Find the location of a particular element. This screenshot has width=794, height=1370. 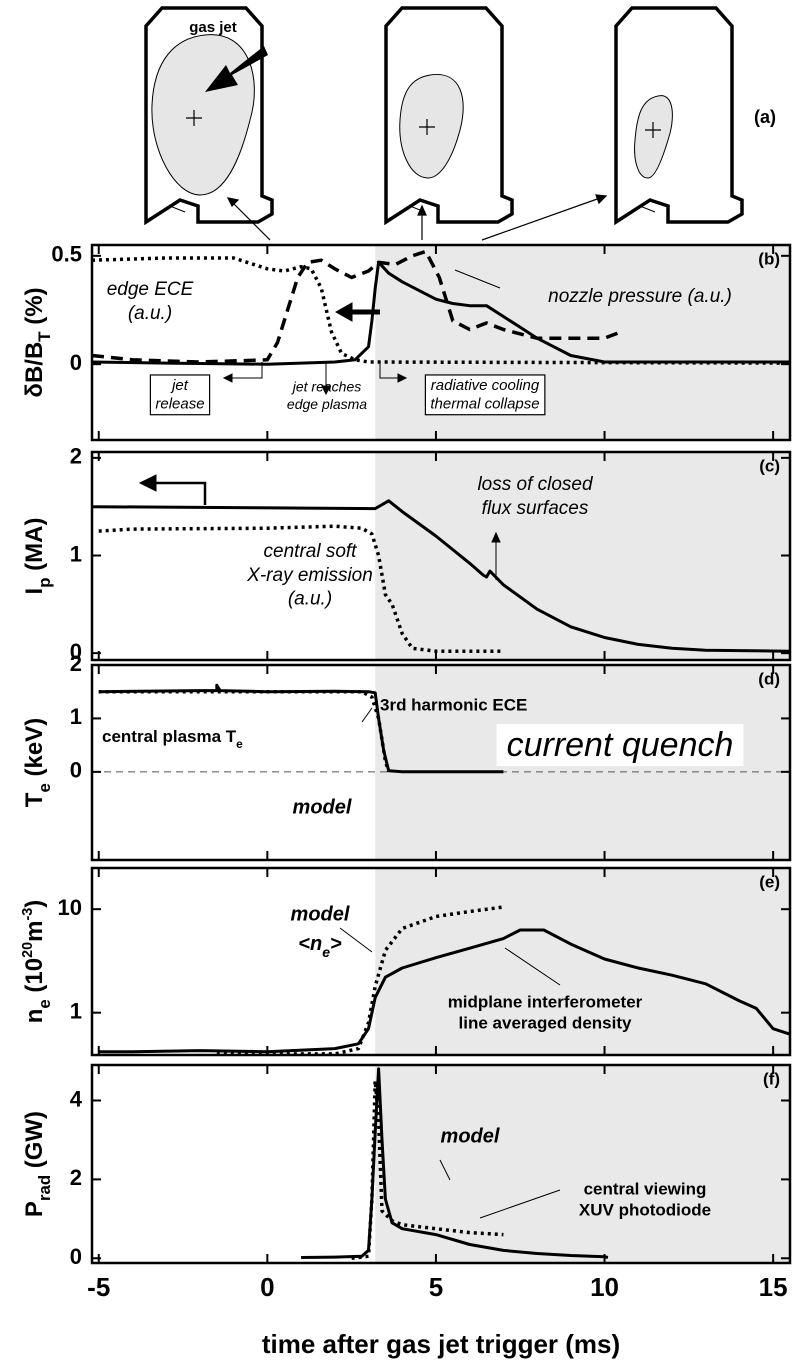

panel-label: (d) is located at coordinates (769, 678).